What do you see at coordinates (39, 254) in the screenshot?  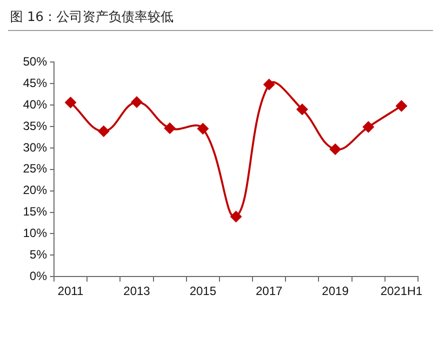 I see `y-tick-label: 5%` at bounding box center [39, 254].